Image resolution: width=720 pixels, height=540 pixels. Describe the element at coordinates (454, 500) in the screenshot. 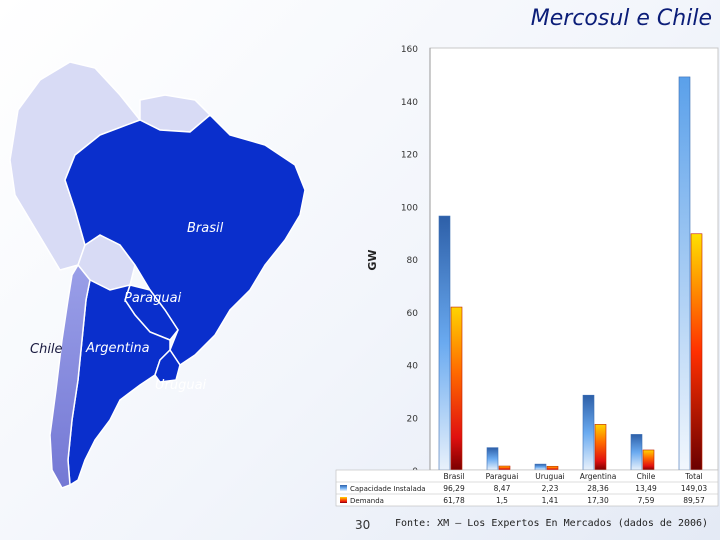

I see `data-label: 61,78` at that location.